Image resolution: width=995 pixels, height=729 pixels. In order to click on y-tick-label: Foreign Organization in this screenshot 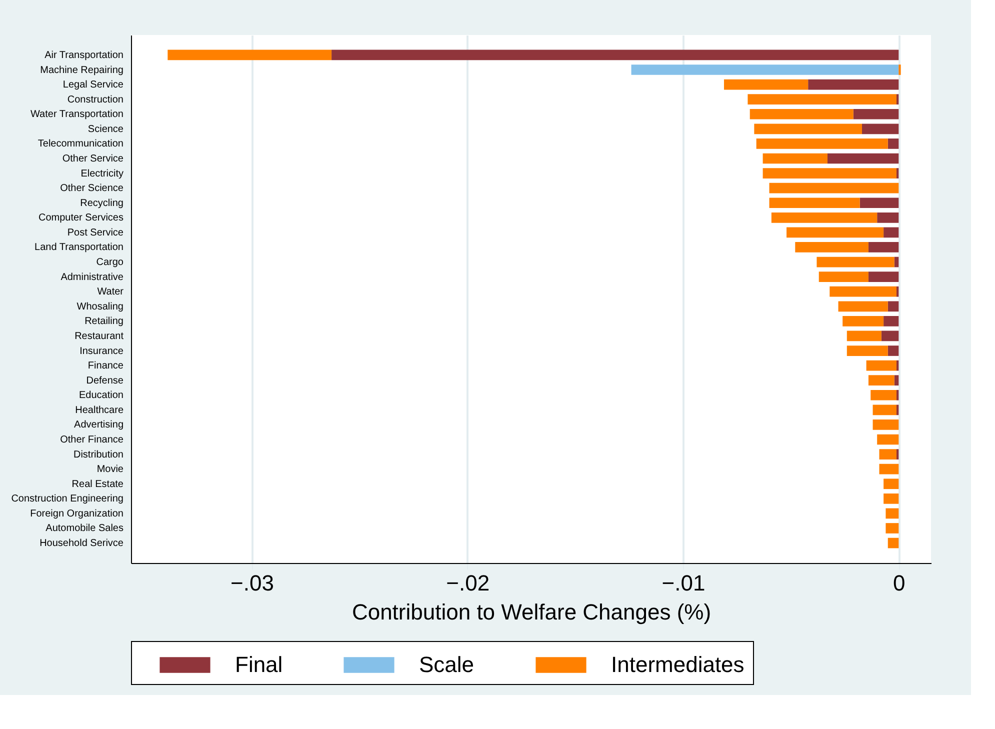, I will do `click(77, 514)`.